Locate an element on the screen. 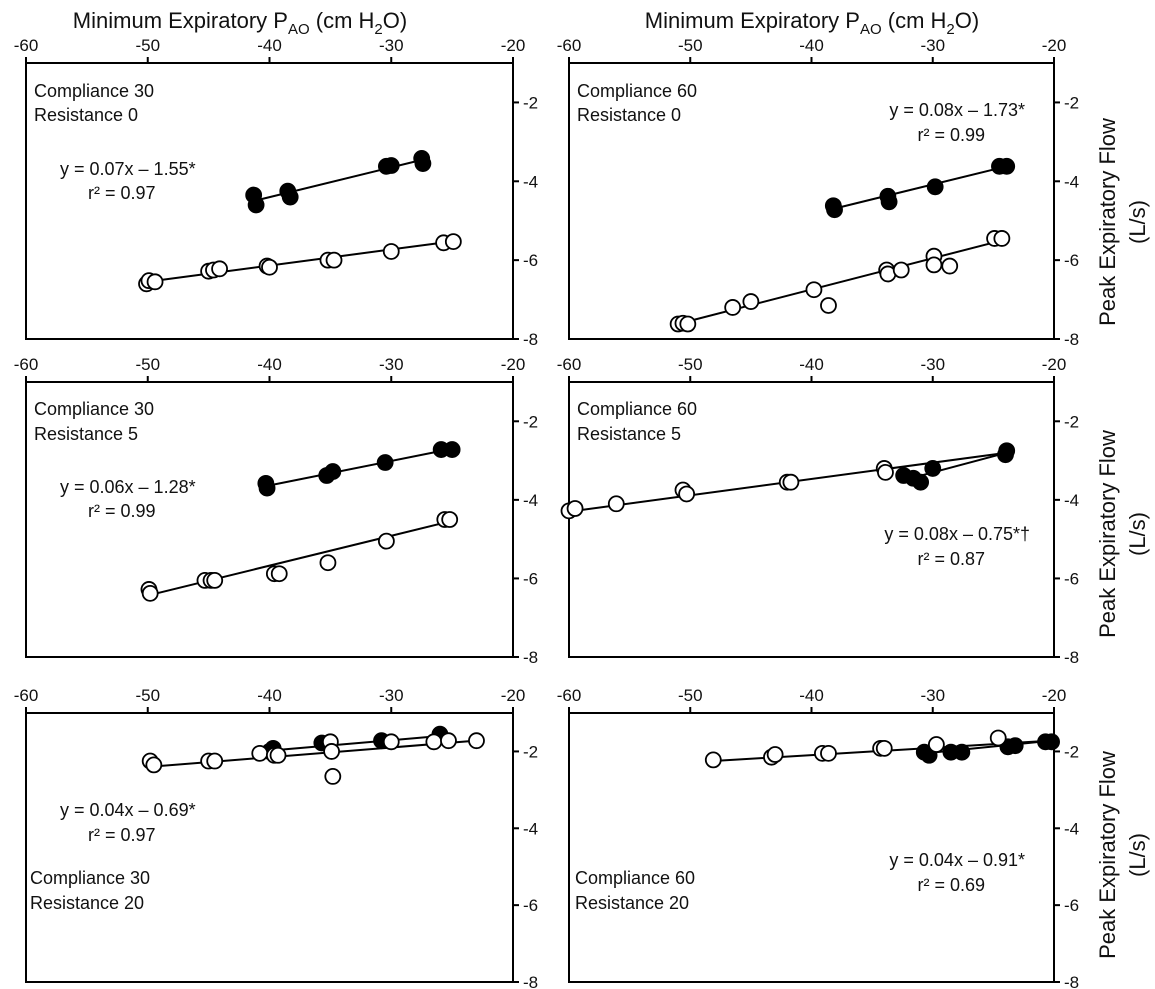  regression-equation: y = 0.08x – 1.73* is located at coordinates (957, 110).